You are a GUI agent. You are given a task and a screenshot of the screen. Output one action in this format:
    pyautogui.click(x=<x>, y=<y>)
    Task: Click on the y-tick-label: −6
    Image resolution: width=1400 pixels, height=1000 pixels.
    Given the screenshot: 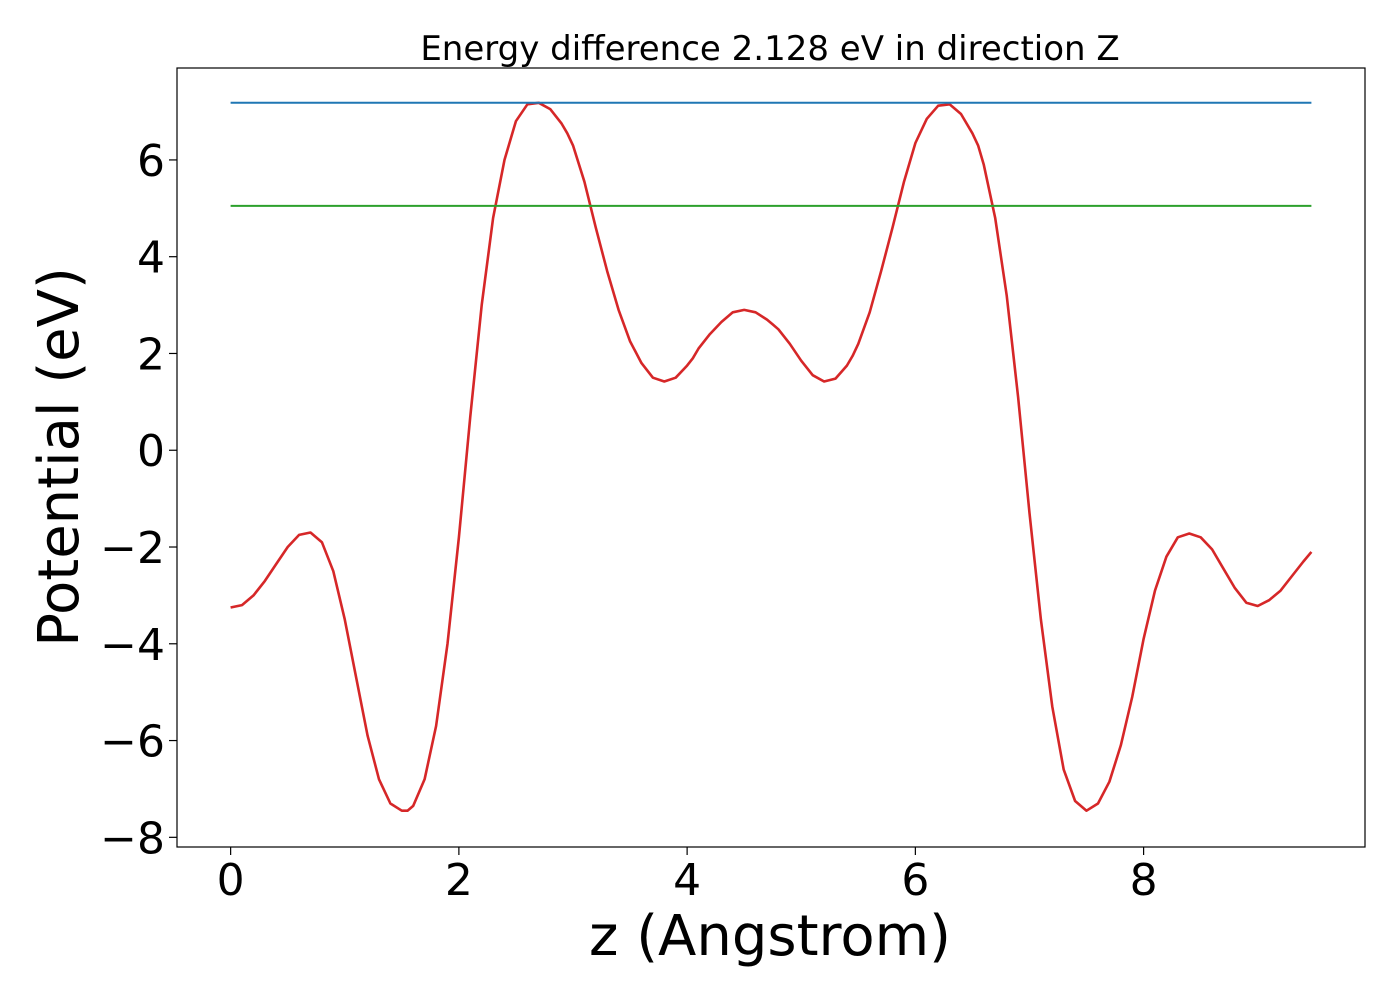 What is the action you would take?
    pyautogui.click(x=132, y=742)
    